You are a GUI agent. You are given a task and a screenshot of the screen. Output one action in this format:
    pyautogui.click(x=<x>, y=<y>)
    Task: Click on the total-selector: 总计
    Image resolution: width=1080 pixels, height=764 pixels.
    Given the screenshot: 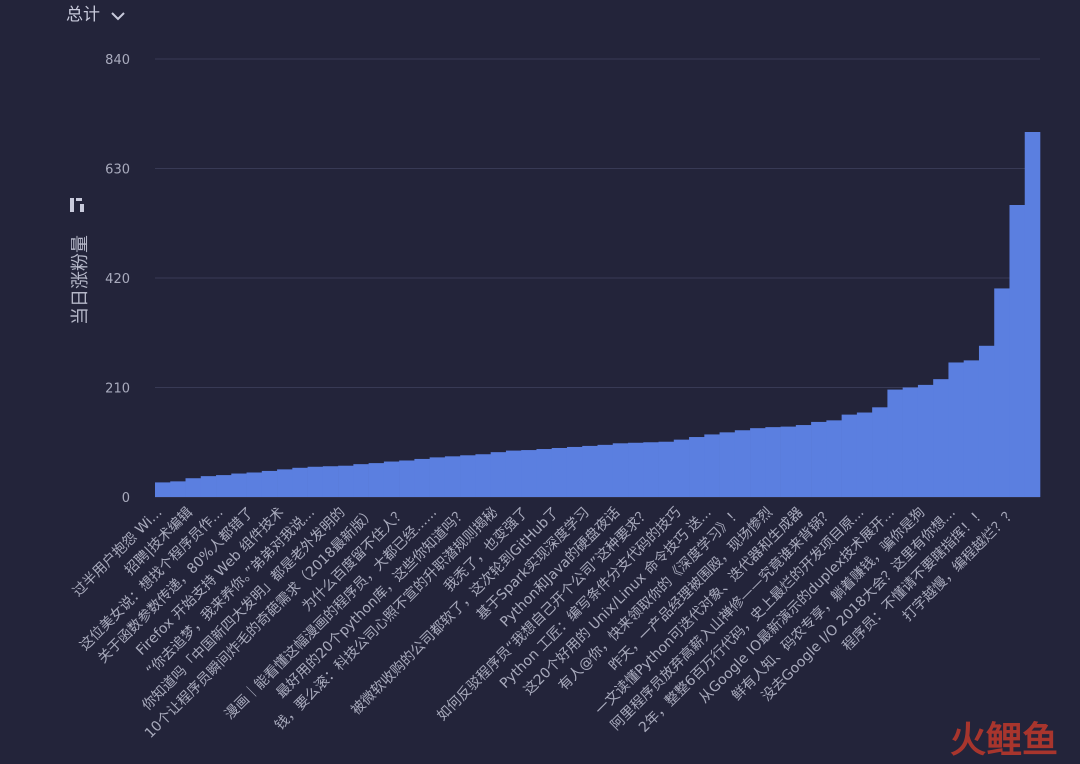 What is the action you would take?
    pyautogui.click(x=83, y=15)
    